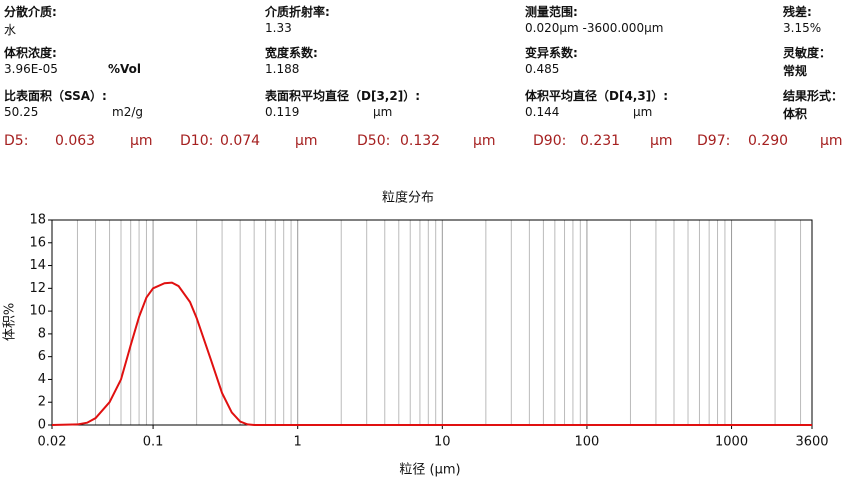 The height and width of the screenshot is (486, 864). What do you see at coordinates (10, 322) in the screenshot?
I see `y-axis-label: 体积%` at bounding box center [10, 322].